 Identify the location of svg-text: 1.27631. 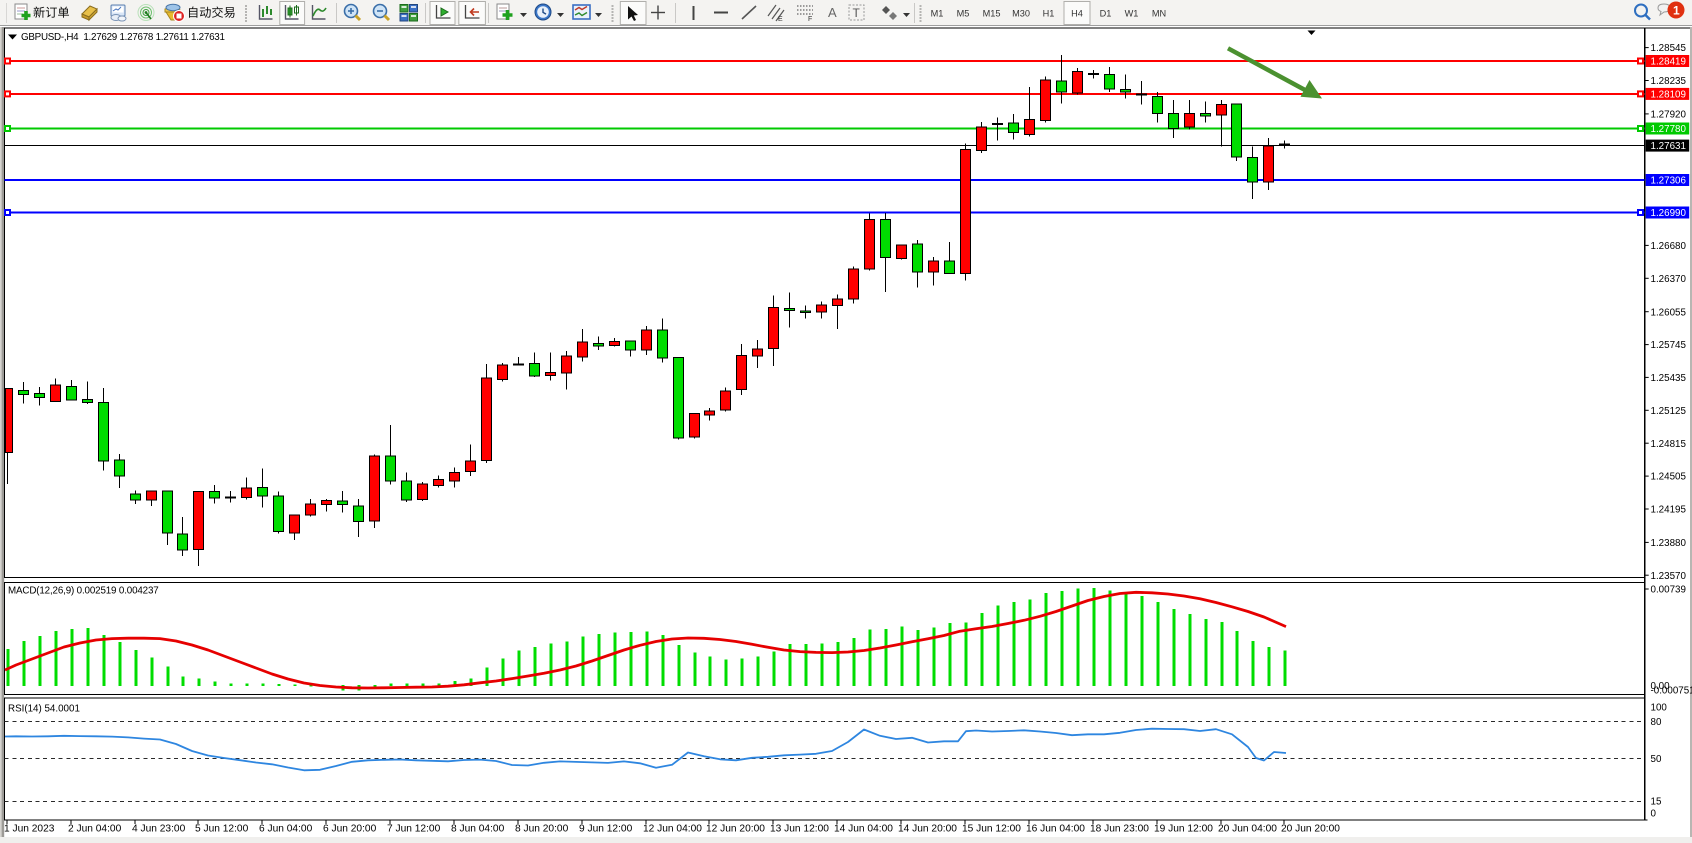
(1668, 146).